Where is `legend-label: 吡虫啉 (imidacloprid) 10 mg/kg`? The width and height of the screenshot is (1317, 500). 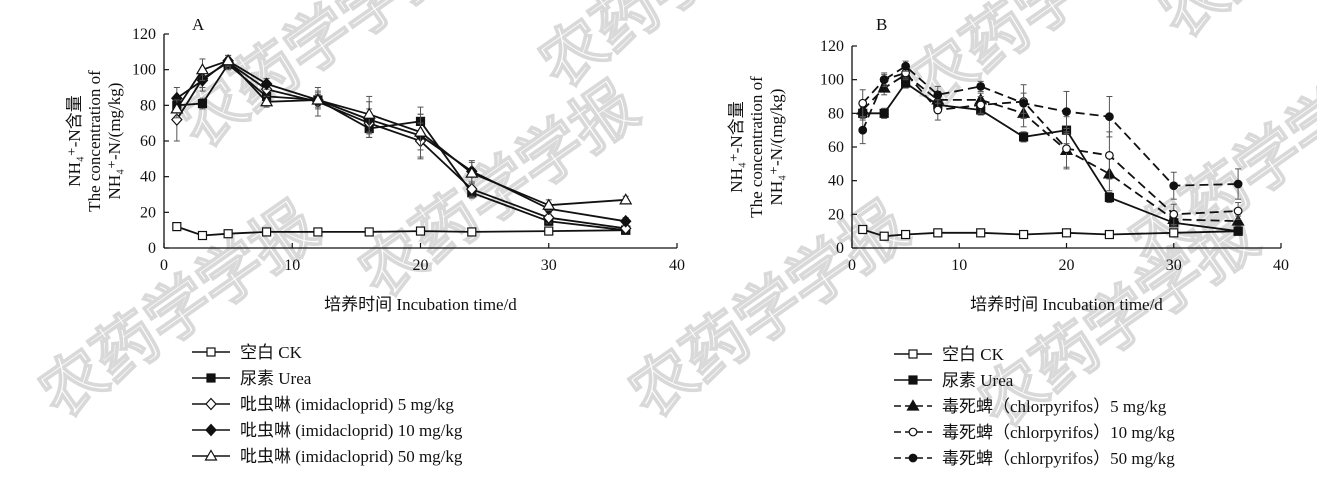 legend-label: 吡虫啉 (imidacloprid) 10 mg/kg is located at coordinates (351, 430).